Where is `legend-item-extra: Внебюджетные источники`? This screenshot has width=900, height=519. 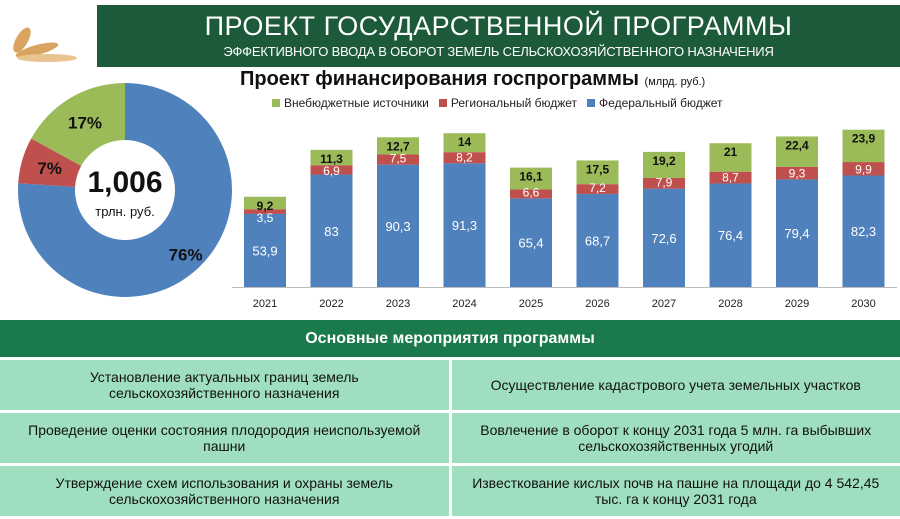
legend-item-extra: Внебюджетные источники is located at coordinates (350, 103).